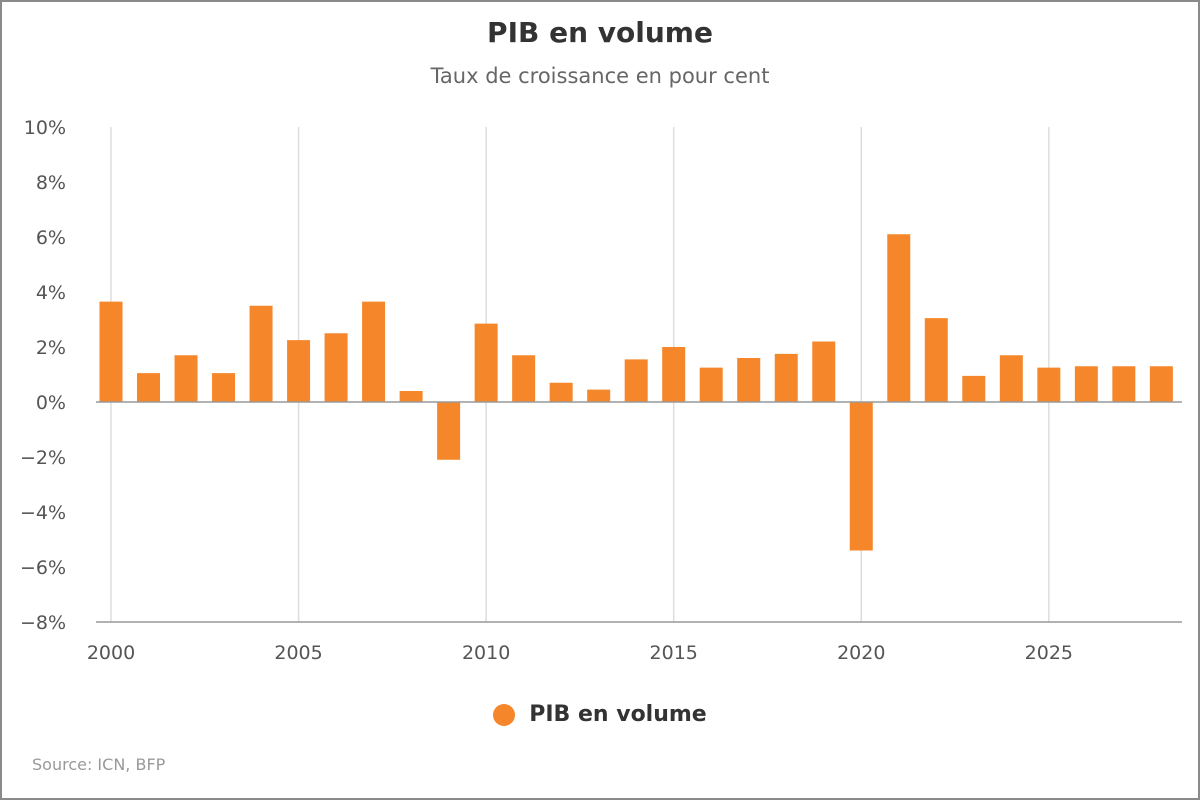 This screenshot has width=1200, height=800. I want to click on bar-2012, so click(561, 392).